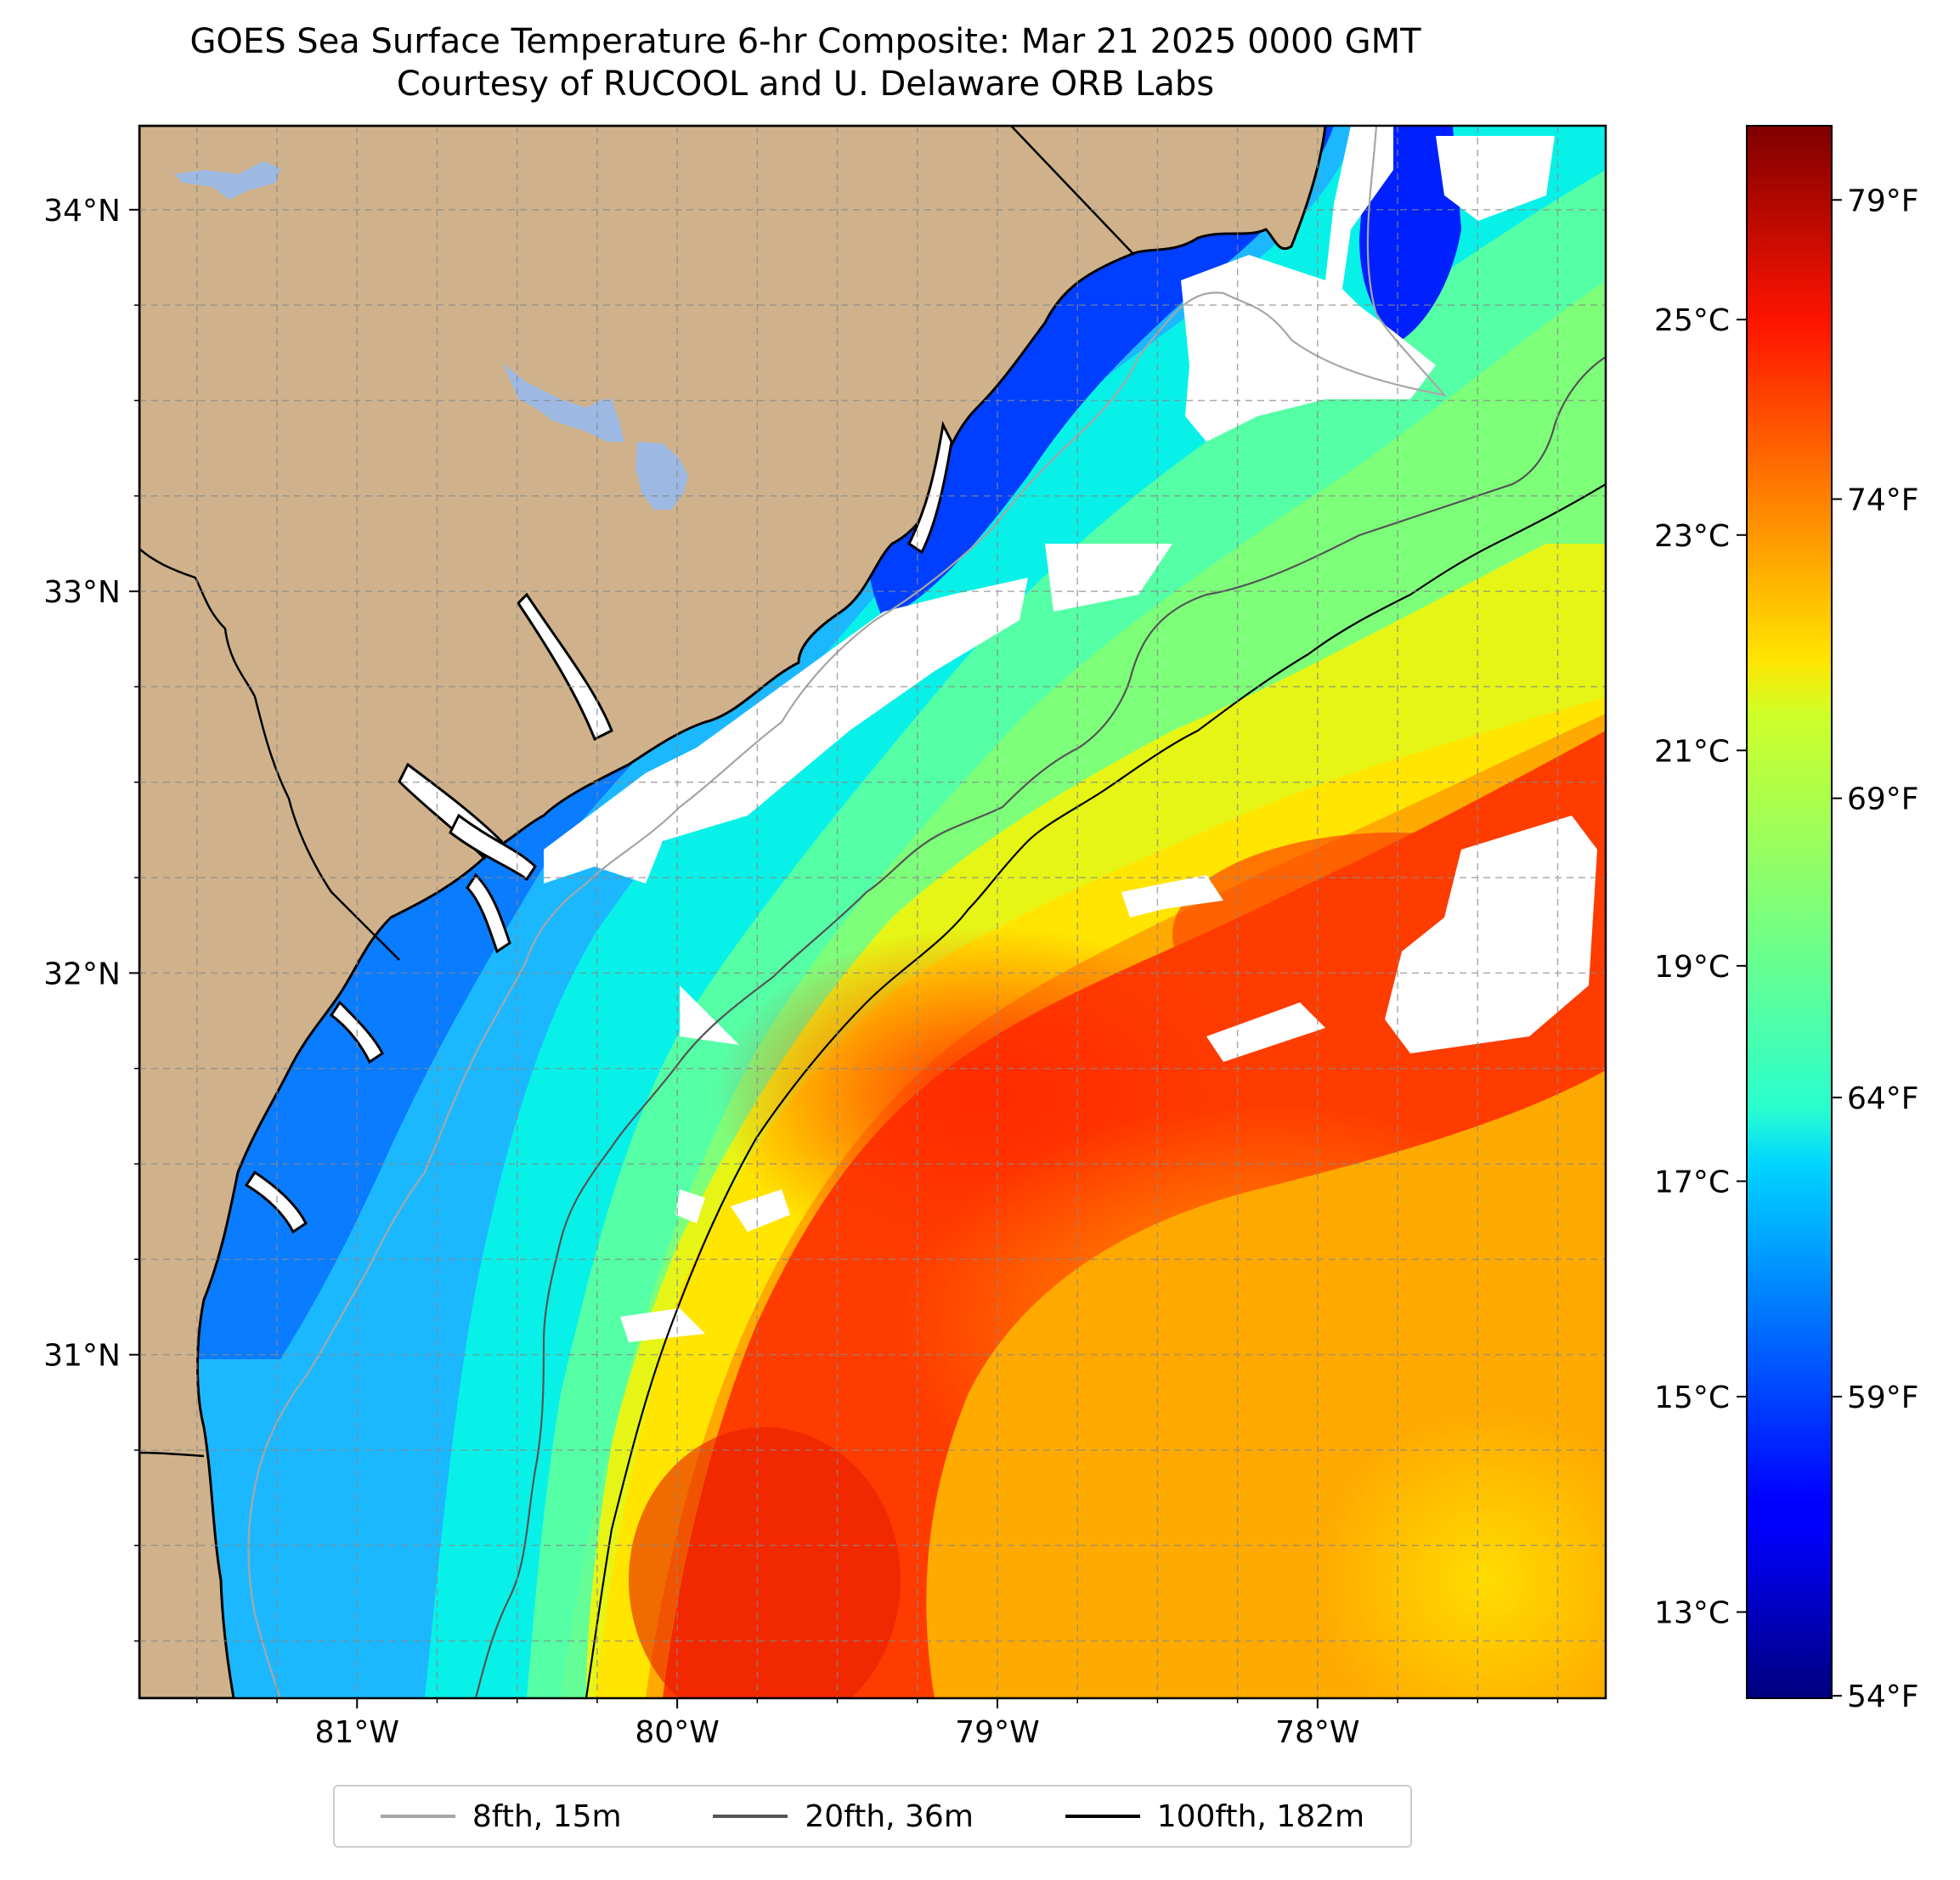 This screenshot has height=1880, width=1960. I want to click on contour-legend: 8fth, 15m 20fth, 36m 100fth, 182m, so click(873, 1817).